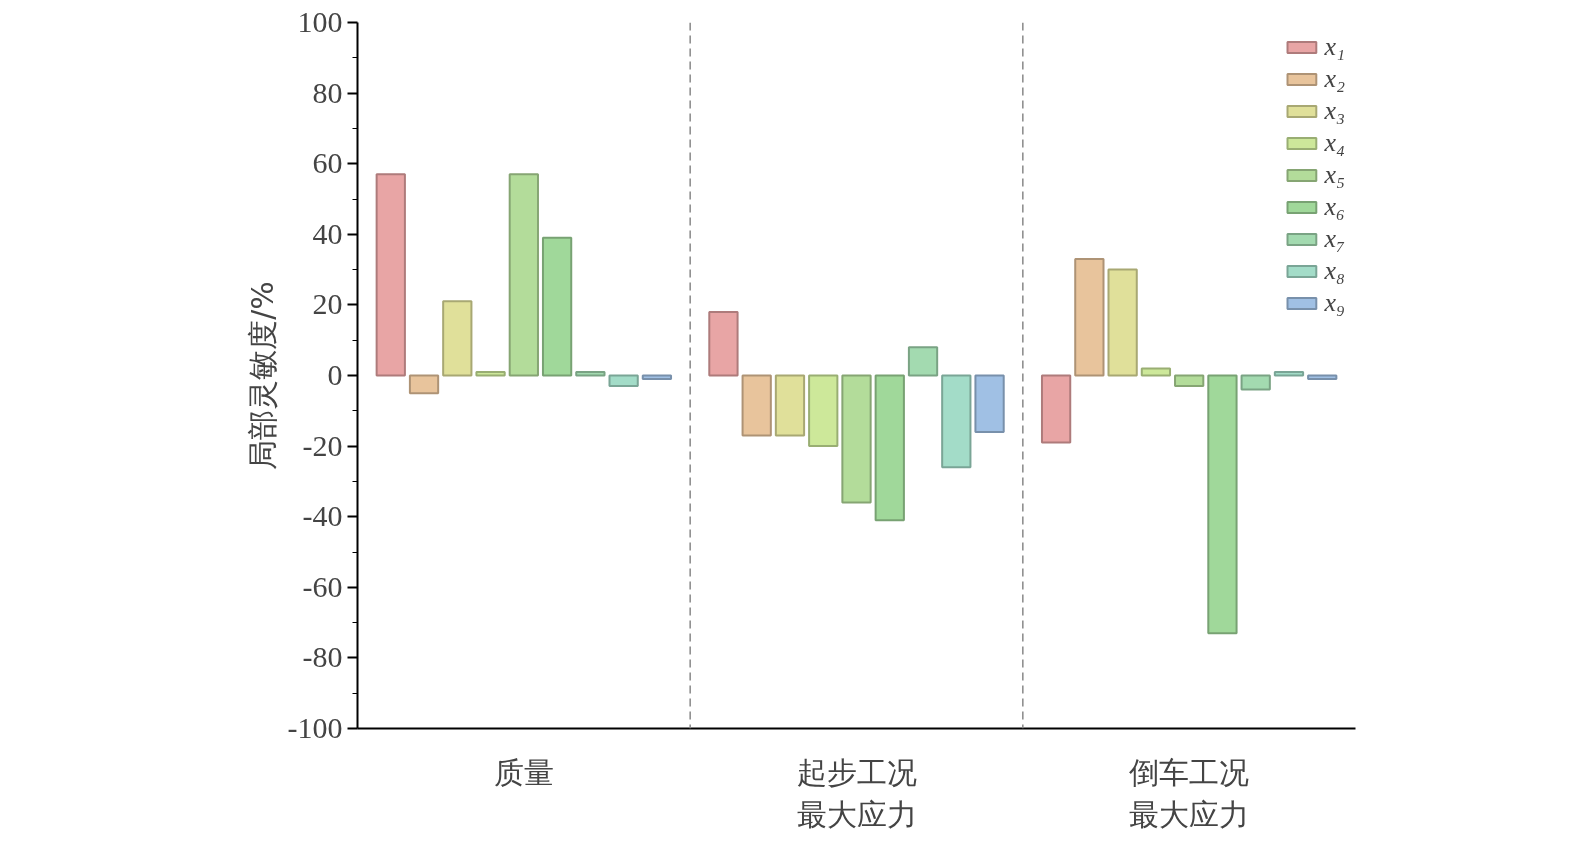 Image resolution: width=1575 pixels, height=843 pixels. What do you see at coordinates (1189, 793) in the screenshot?
I see `x-tick-label: 倒车工况最大应力` at bounding box center [1189, 793].